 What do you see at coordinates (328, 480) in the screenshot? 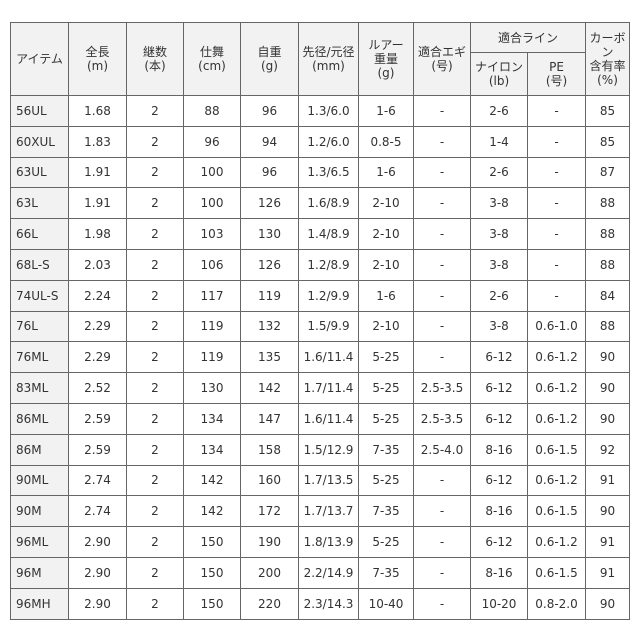
I see `cell-diameter: 1.7/13.5` at bounding box center [328, 480].